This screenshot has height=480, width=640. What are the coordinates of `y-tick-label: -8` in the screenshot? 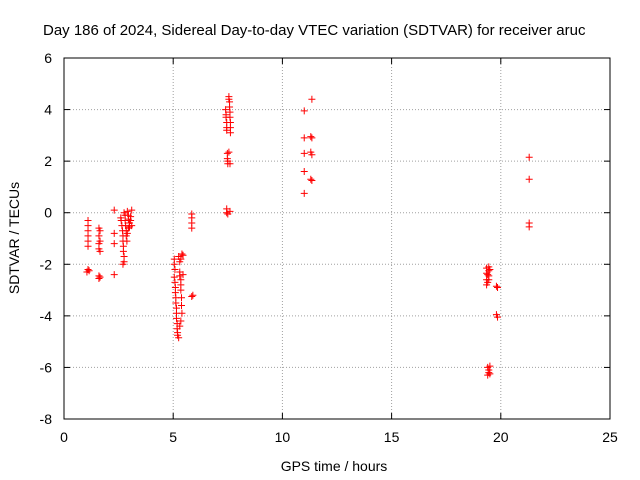 It's located at (46, 419).